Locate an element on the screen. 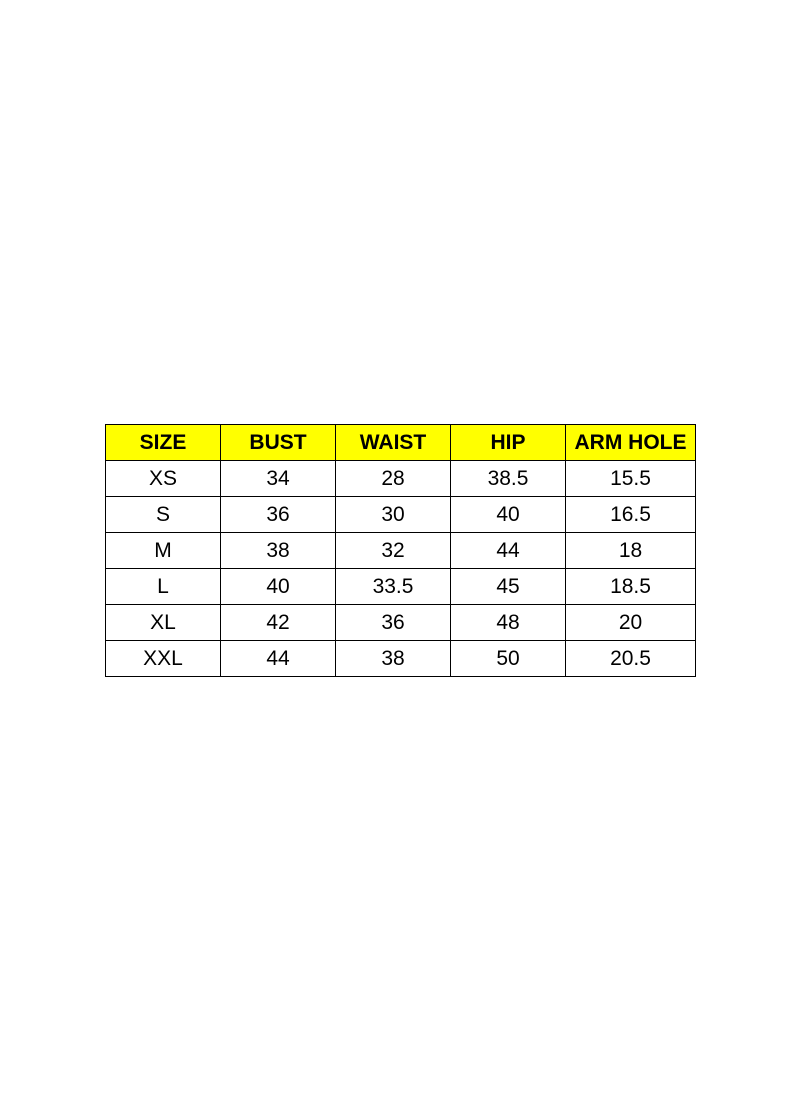  column-header: ARM HOLE is located at coordinates (630, 442).